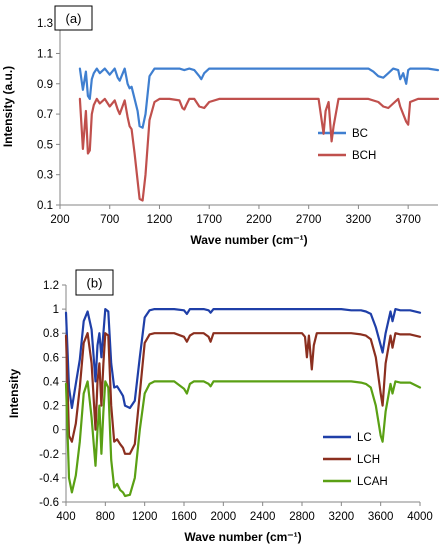 This screenshot has height=550, width=444. Describe the element at coordinates (45, 85) in the screenshot. I see `y-tick-label: 0.9` at that location.